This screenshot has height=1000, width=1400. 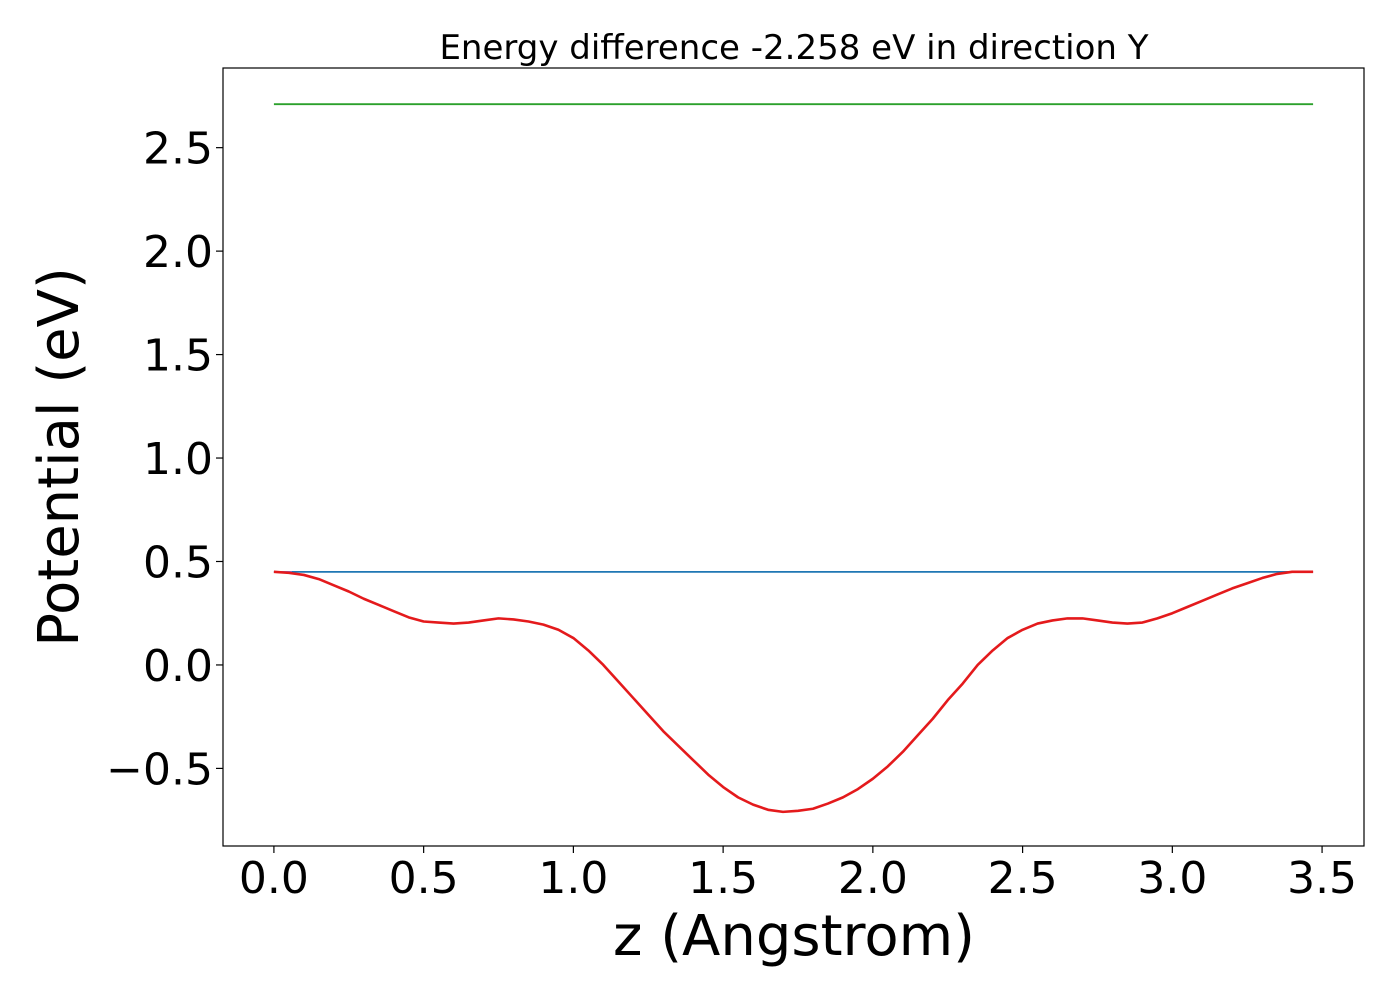 What do you see at coordinates (178, 562) in the screenshot?
I see `y-tick-label: 0.5` at bounding box center [178, 562].